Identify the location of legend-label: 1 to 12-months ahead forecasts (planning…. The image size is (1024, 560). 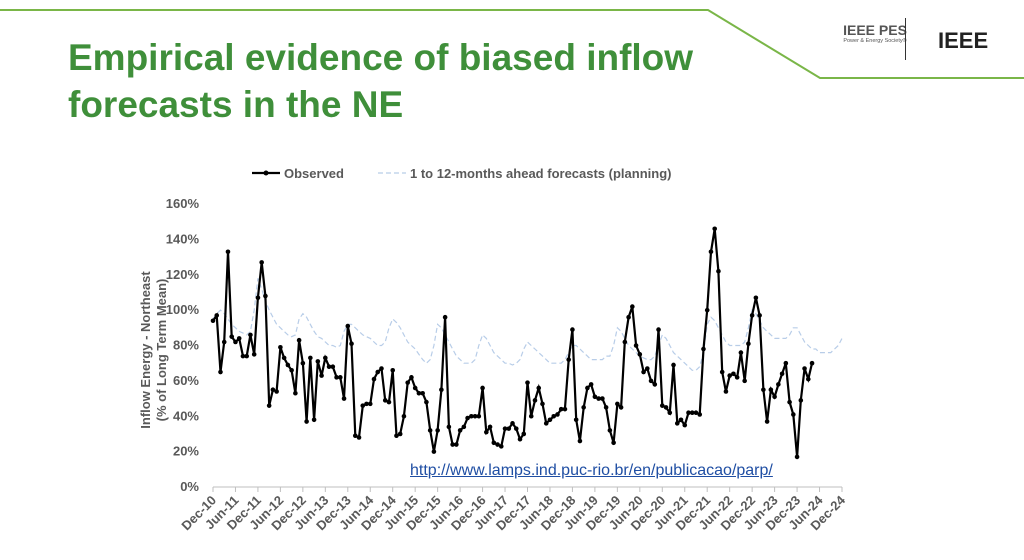
(541, 173).